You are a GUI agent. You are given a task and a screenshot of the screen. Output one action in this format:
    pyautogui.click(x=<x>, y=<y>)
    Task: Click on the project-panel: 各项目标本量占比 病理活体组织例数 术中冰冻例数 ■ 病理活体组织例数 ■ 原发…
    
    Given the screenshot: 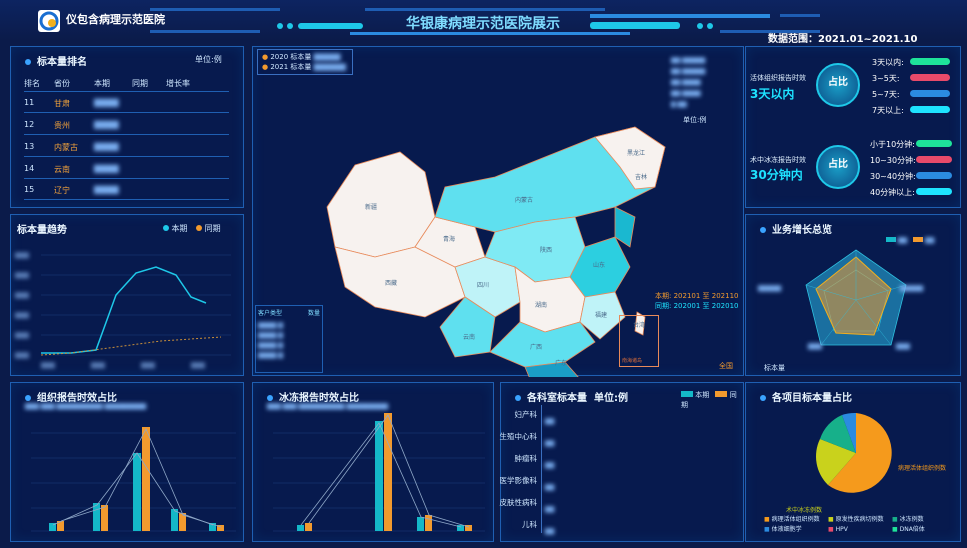 What is the action you would take?
    pyautogui.click(x=853, y=462)
    